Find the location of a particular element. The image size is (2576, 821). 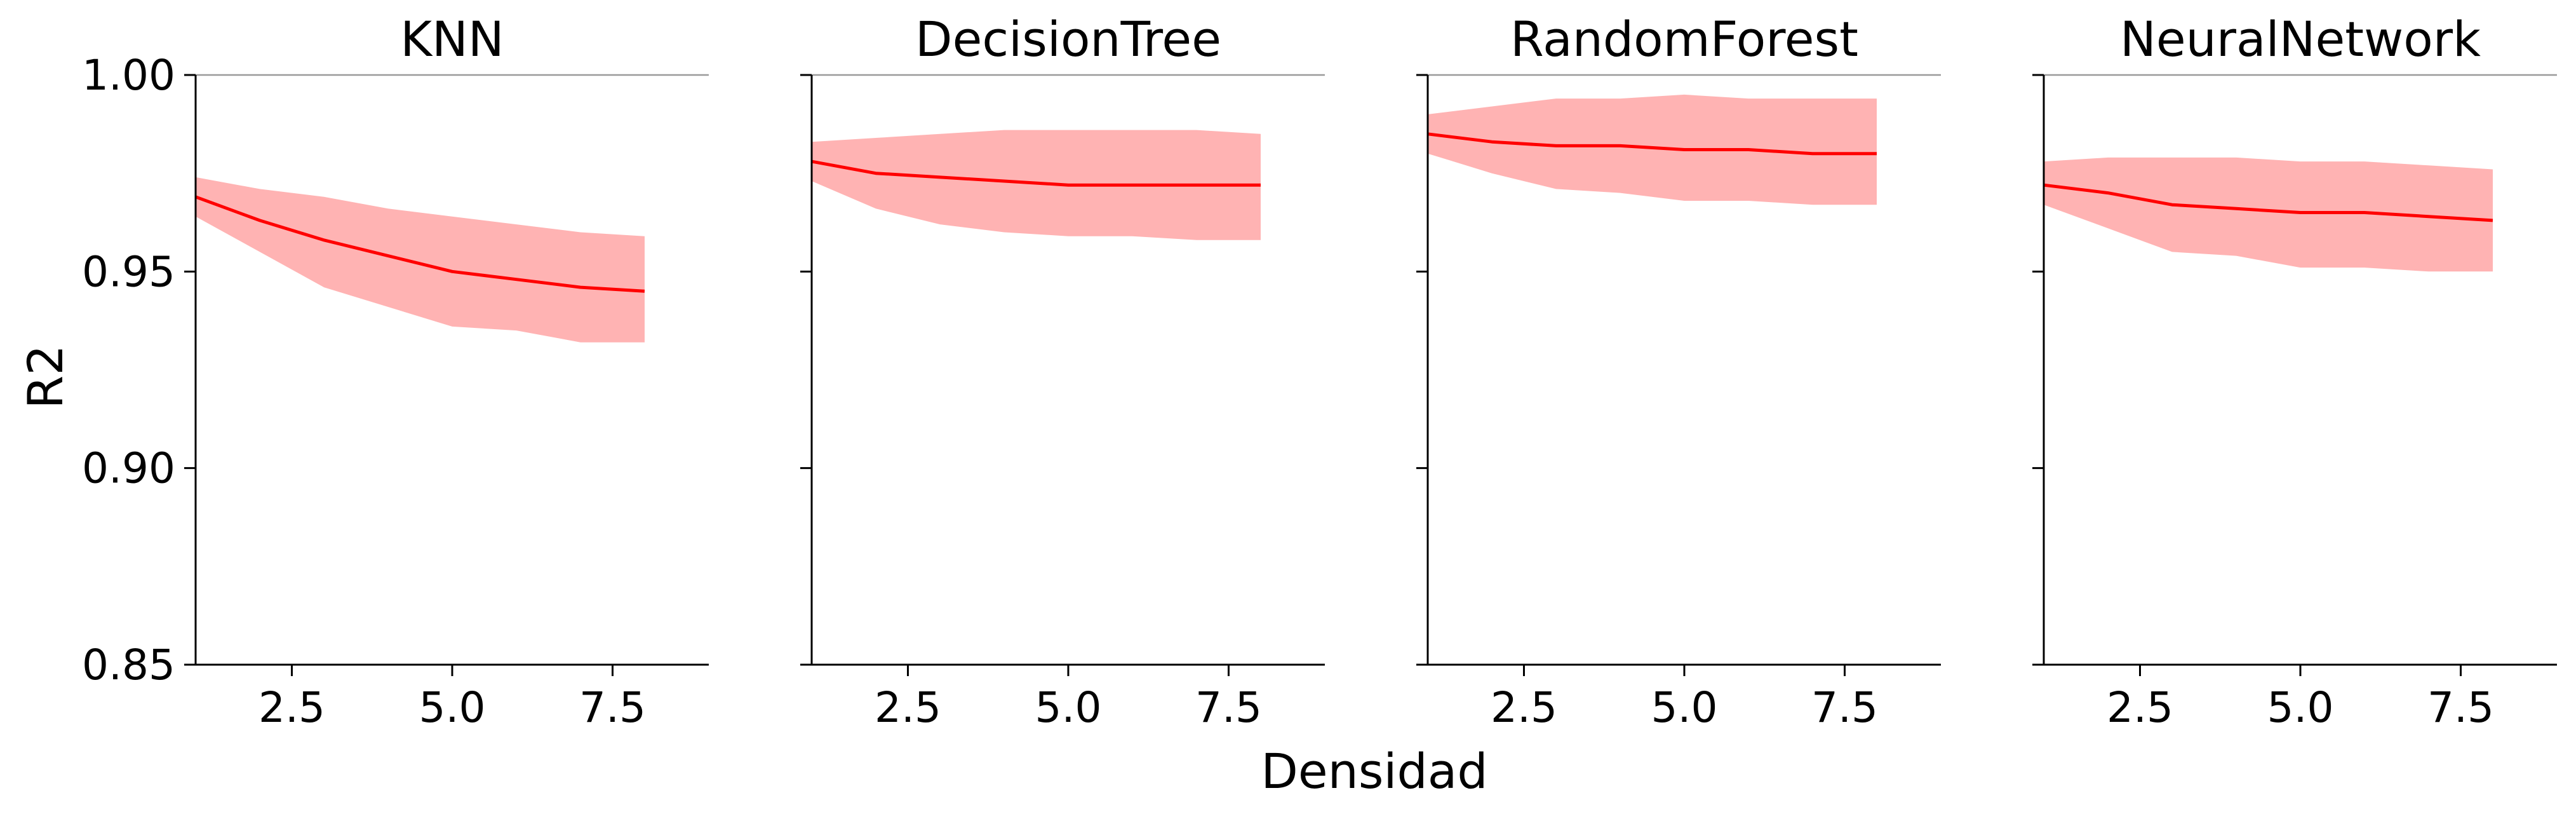

y-tick-label: 1.00 is located at coordinates (128, 75).